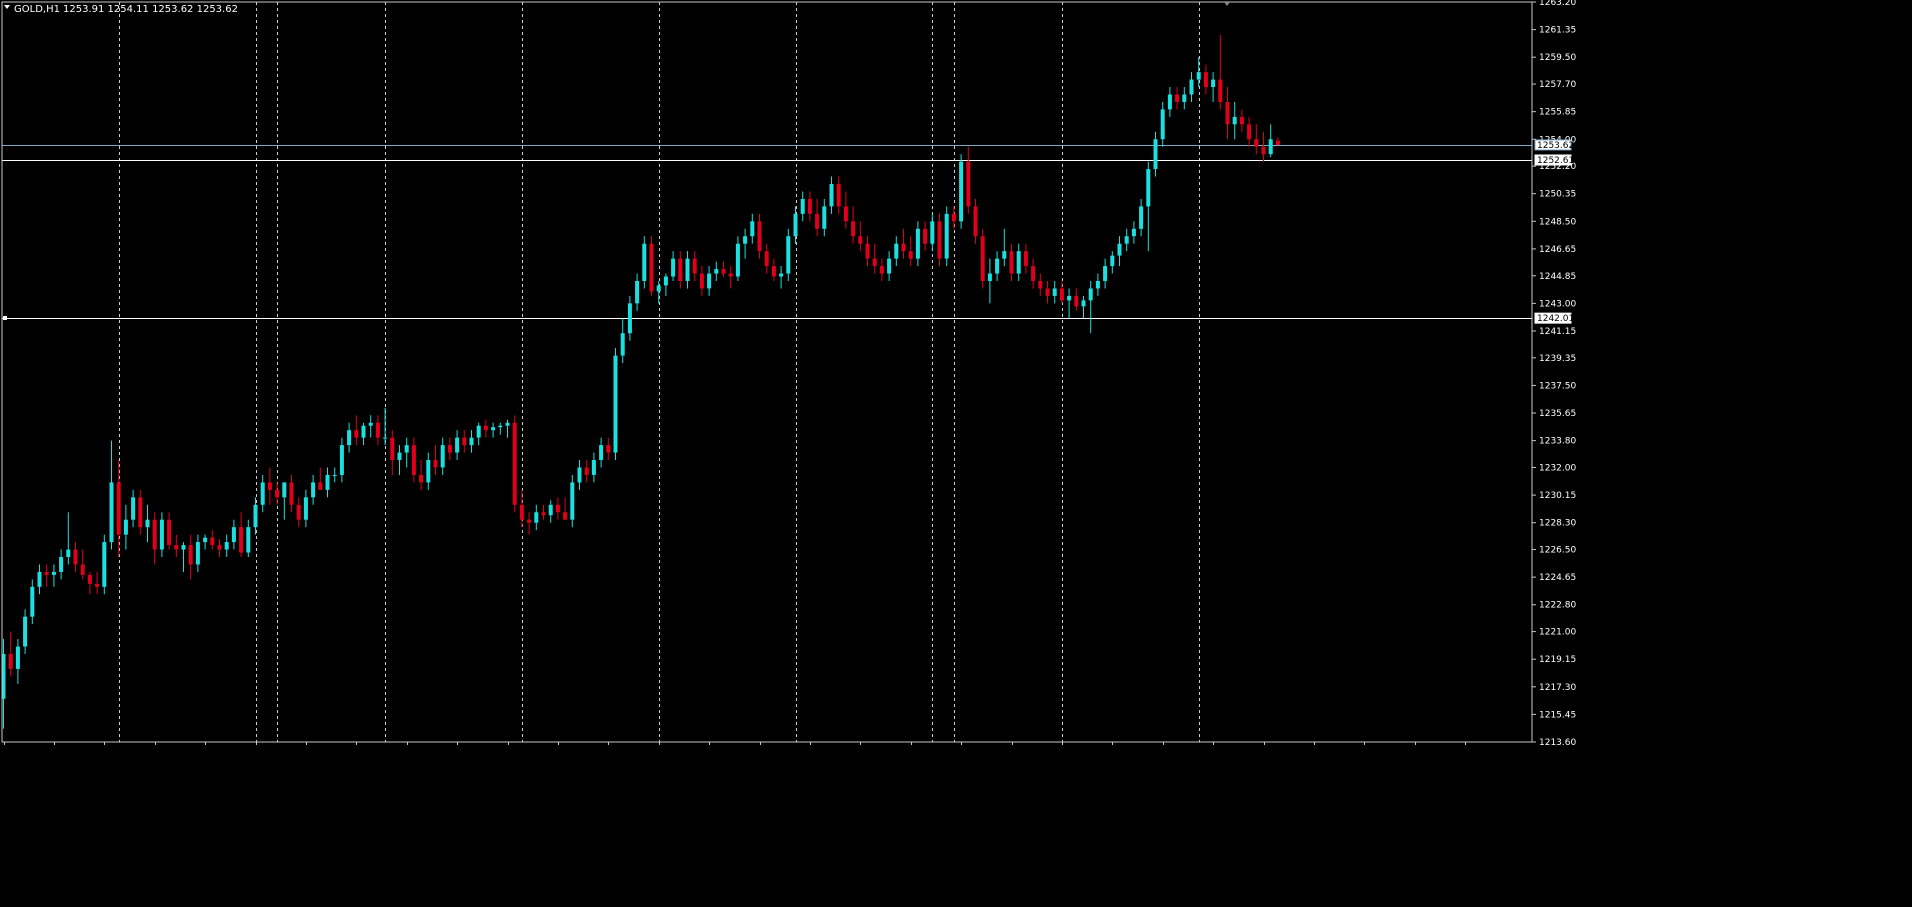 The height and width of the screenshot is (907, 1912). What do you see at coordinates (7, 7) in the screenshot?
I see `dropdown-triangle-icon` at bounding box center [7, 7].